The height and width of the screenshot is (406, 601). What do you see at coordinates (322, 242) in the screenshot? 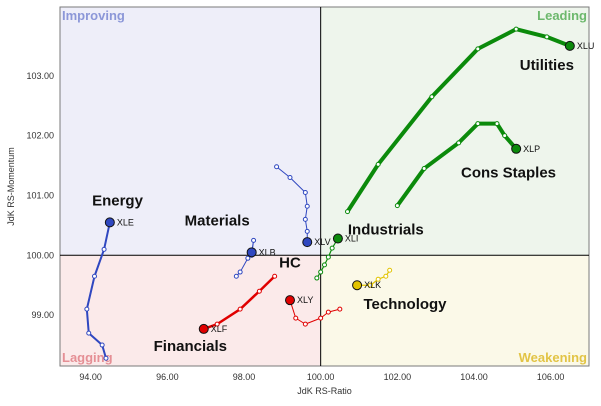
I see `symbol-label: XLV` at bounding box center [322, 242].